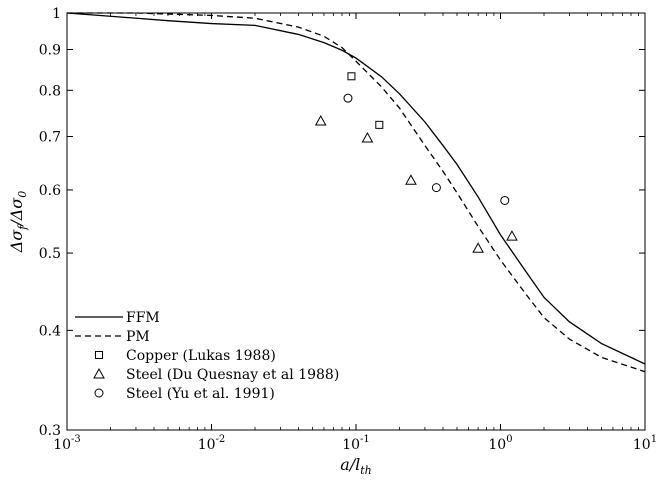  What do you see at coordinates (67, 443) in the screenshot?
I see `x-tick-label: 10⁻³` at bounding box center [67, 443].